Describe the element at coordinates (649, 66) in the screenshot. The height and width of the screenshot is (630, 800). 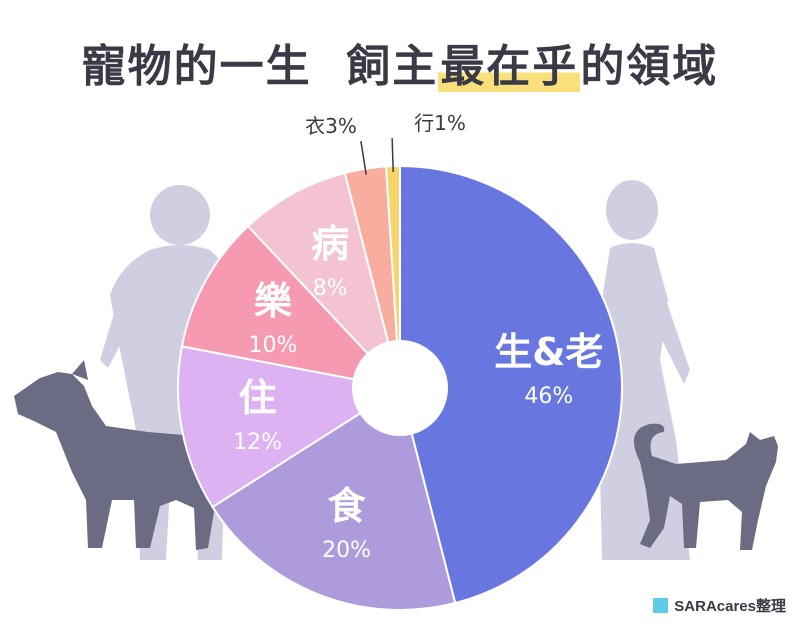
I see `title-suffix: 的領域` at that location.